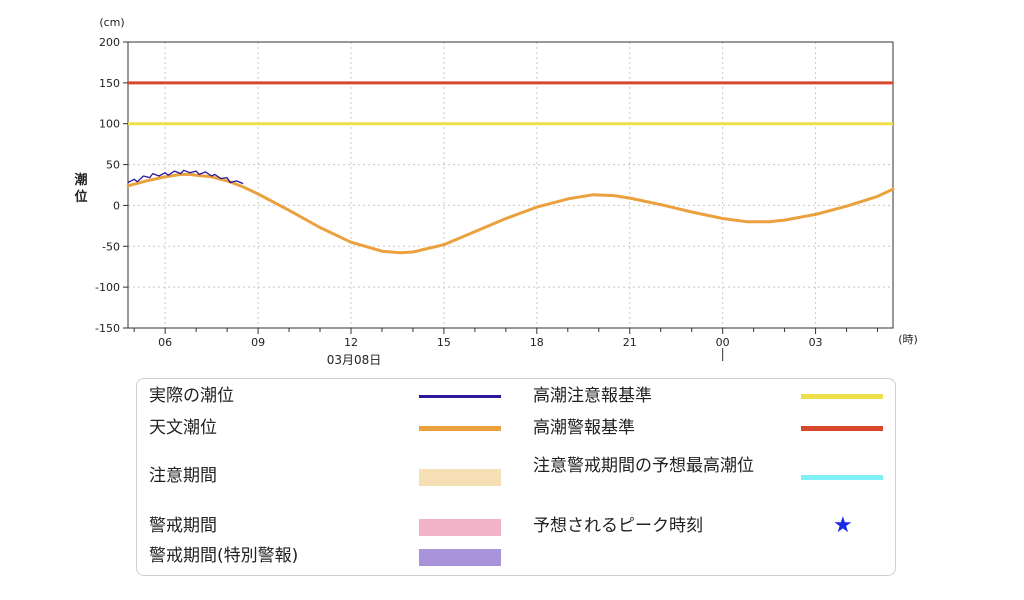 This screenshot has height=600, width=1024. What do you see at coordinates (643, 466) in the screenshot?
I see `legend-label-forecast-max: 注意警戒期間の予想最高潮位` at bounding box center [643, 466].